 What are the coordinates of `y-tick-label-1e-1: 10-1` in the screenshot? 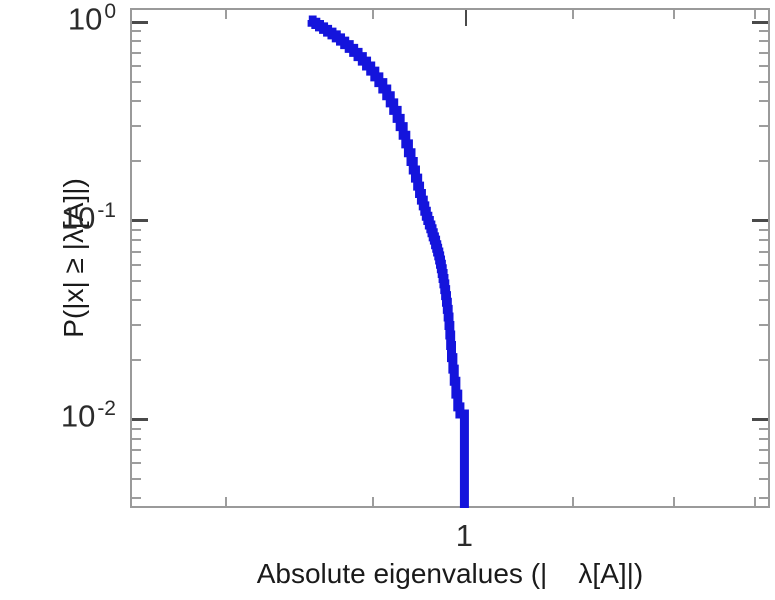 It's located at (88, 216).